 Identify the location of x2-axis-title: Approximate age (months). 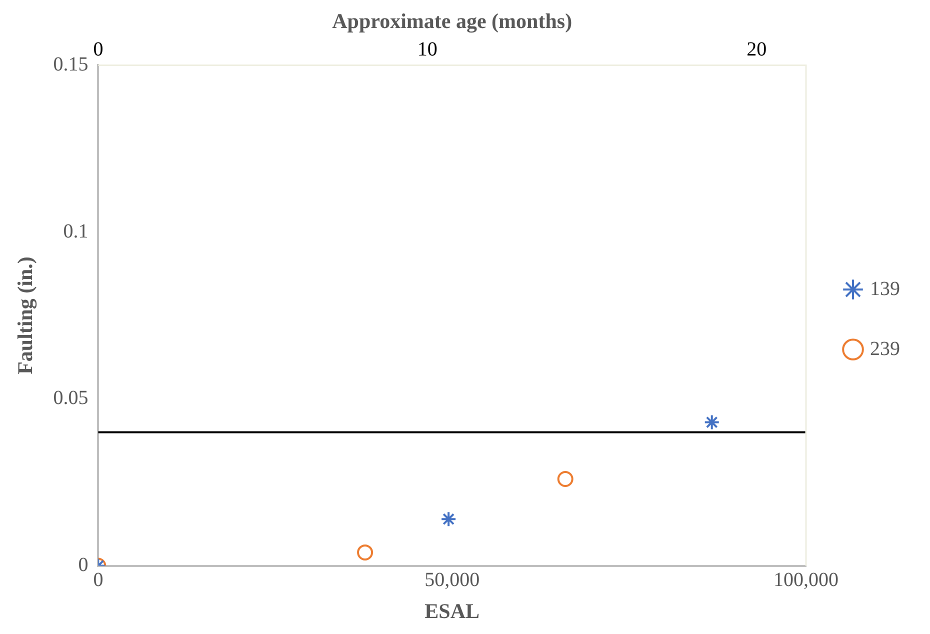
(452, 21).